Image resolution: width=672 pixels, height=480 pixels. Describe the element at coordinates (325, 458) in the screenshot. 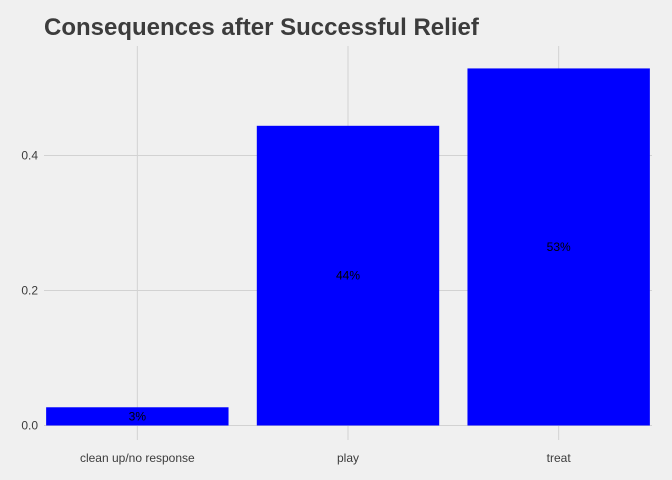

I see `x-axis-ticks: clean up/no response play treat` at that location.